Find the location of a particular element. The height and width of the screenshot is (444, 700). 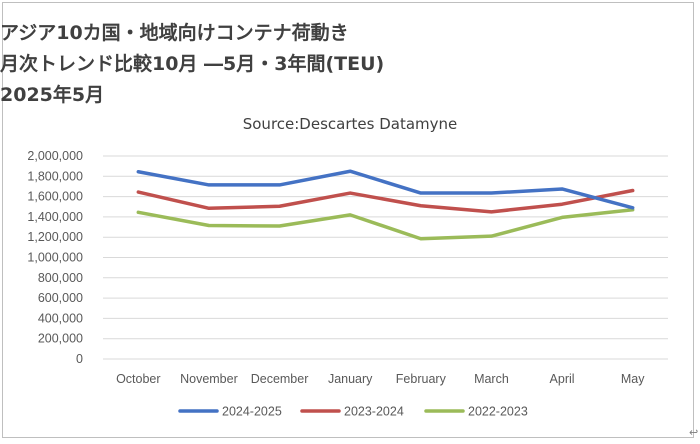

y-tick-label: 1,800,000 is located at coordinates (55, 176).